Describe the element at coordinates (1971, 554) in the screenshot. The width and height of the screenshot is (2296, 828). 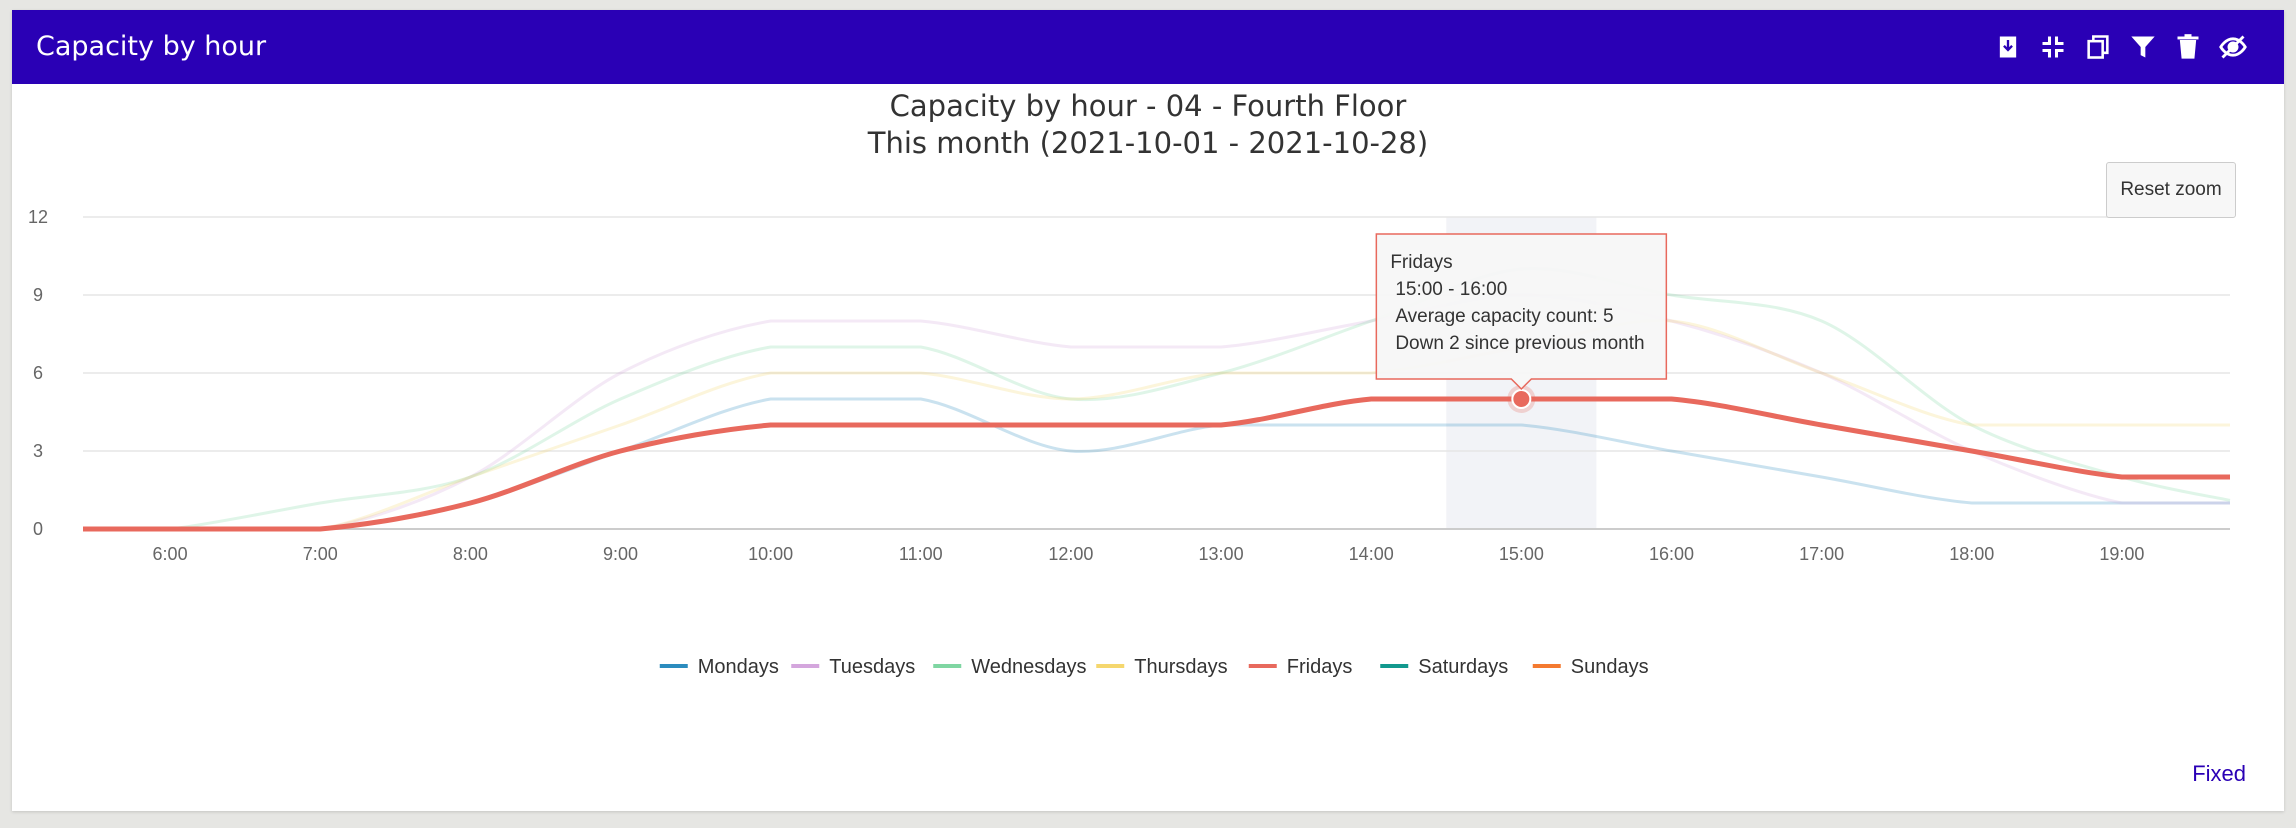
I see `x-tick-label: 18:00` at that location.